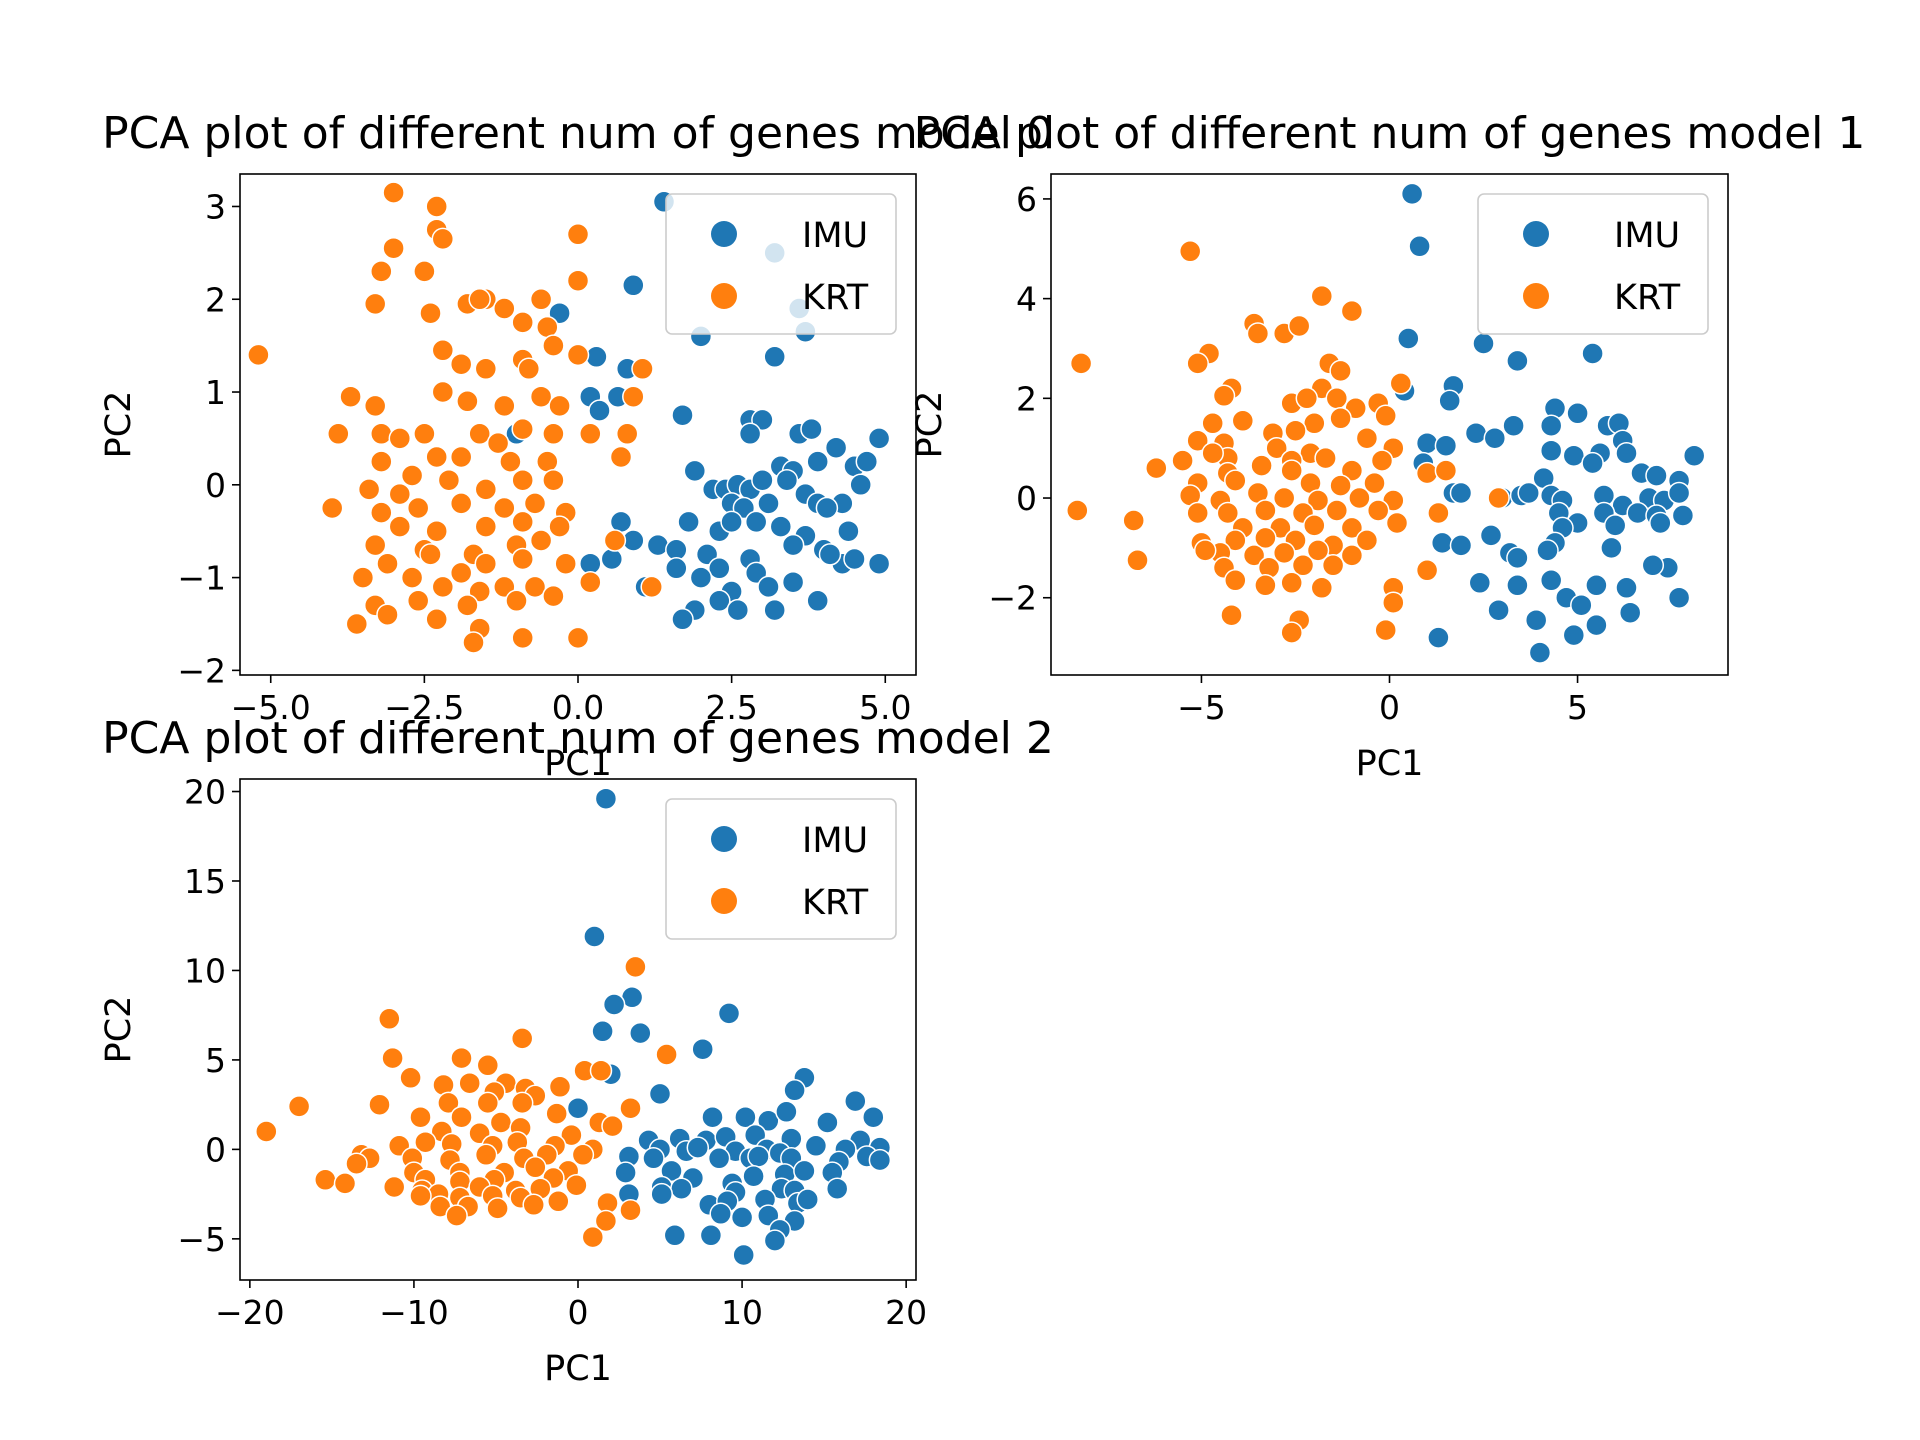 Image resolution: width=1920 pixels, height=1440 pixels. What do you see at coordinates (906, 1312) in the screenshot?
I see `x-tick-label: 20` at bounding box center [906, 1312].